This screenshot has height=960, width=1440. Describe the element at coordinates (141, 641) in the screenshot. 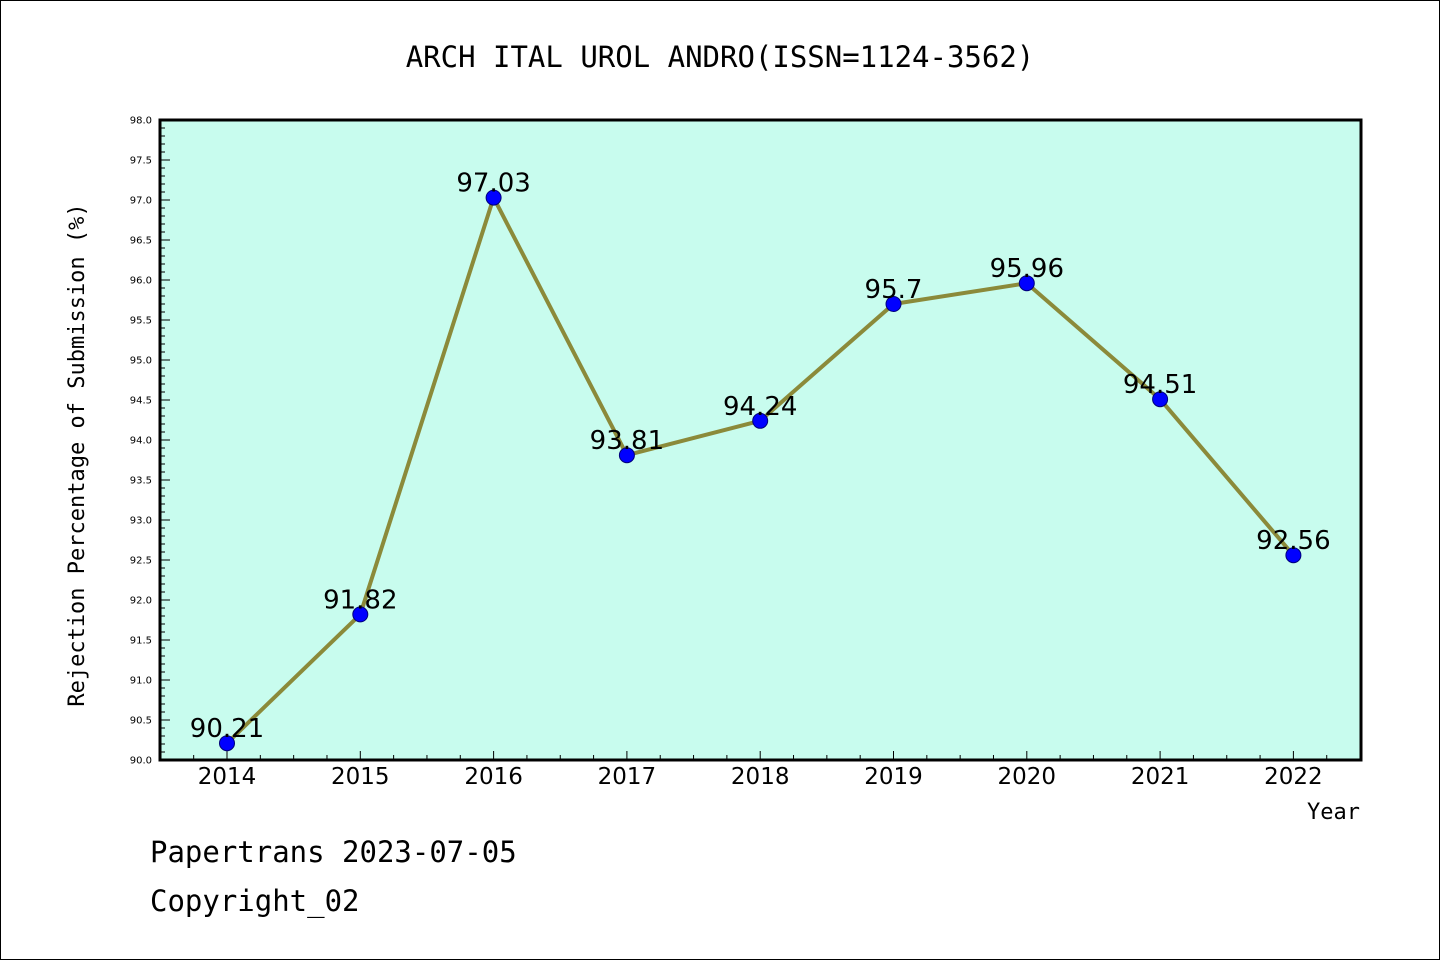

I see `y-tick-label: 91.5` at that location.